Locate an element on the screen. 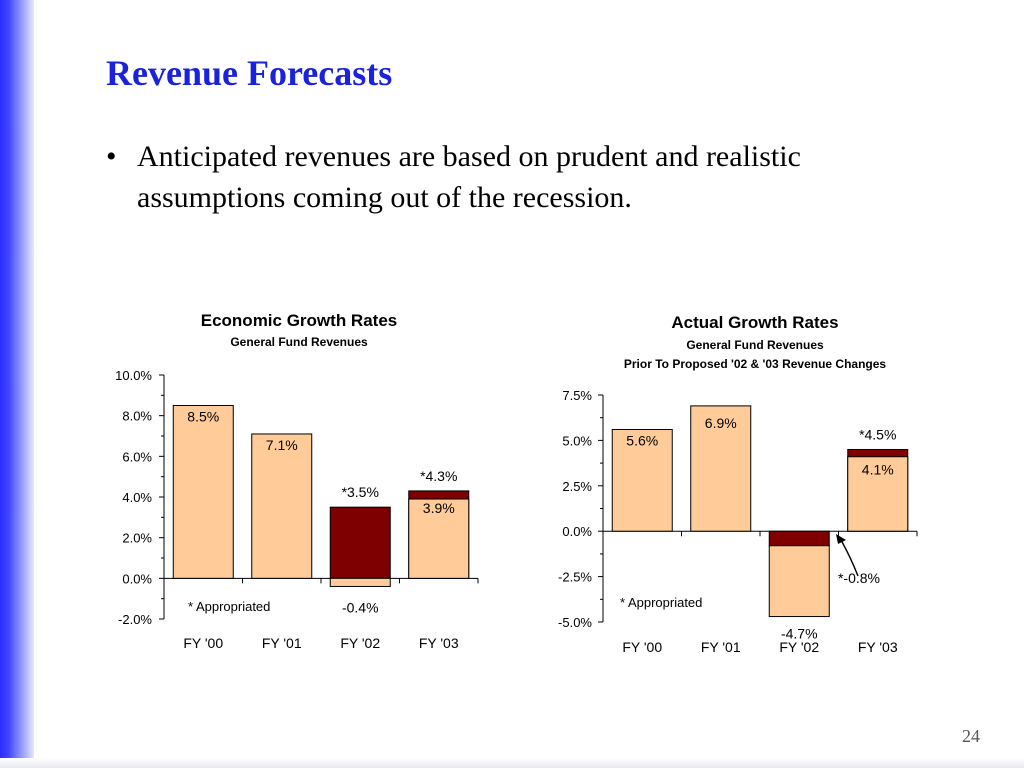  slide-bottom-fade is located at coordinates (512, 763).